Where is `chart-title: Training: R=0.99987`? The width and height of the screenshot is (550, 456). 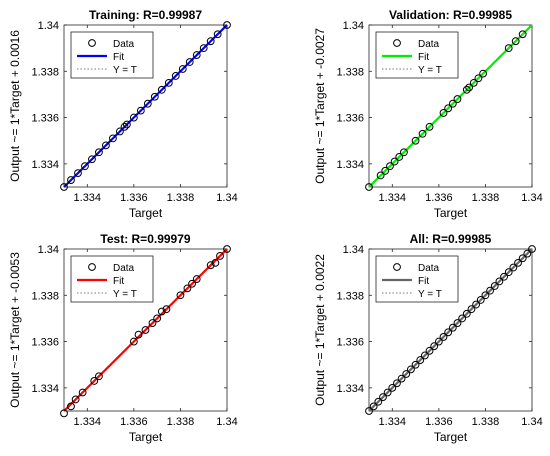 chart-title: Training: R=0.99987 is located at coordinates (145, 15).